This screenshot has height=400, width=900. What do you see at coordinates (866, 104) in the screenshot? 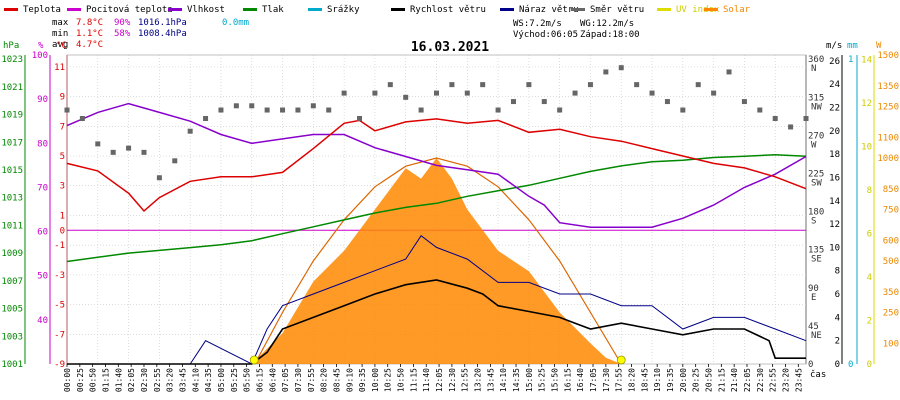
I see `uv-tick-1: 12` at bounding box center [866, 104].